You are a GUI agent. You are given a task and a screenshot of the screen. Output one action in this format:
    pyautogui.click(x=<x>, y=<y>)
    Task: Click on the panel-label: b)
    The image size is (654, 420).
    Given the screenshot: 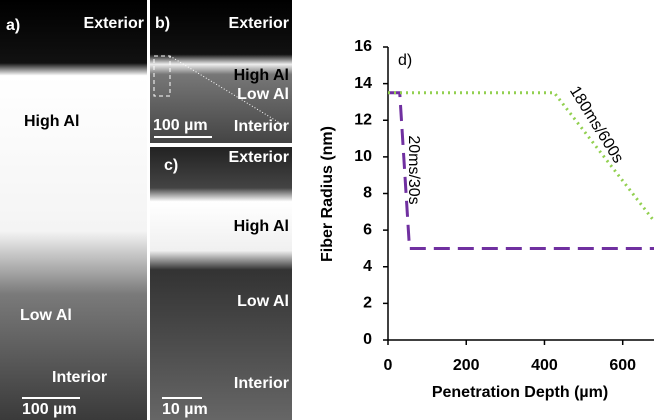 What is the action you would take?
    pyautogui.click(x=162, y=23)
    